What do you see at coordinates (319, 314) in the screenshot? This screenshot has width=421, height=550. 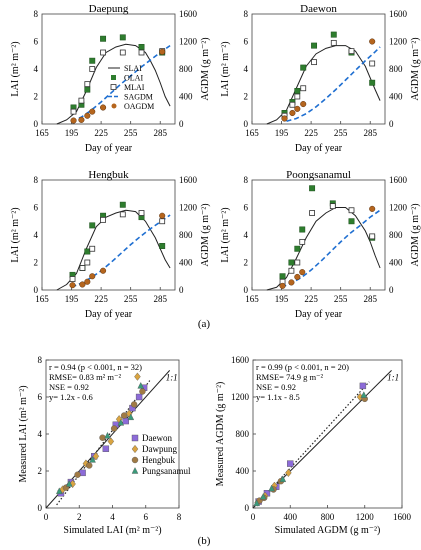 I see `x-axis-label: Day of year` at bounding box center [319, 314].